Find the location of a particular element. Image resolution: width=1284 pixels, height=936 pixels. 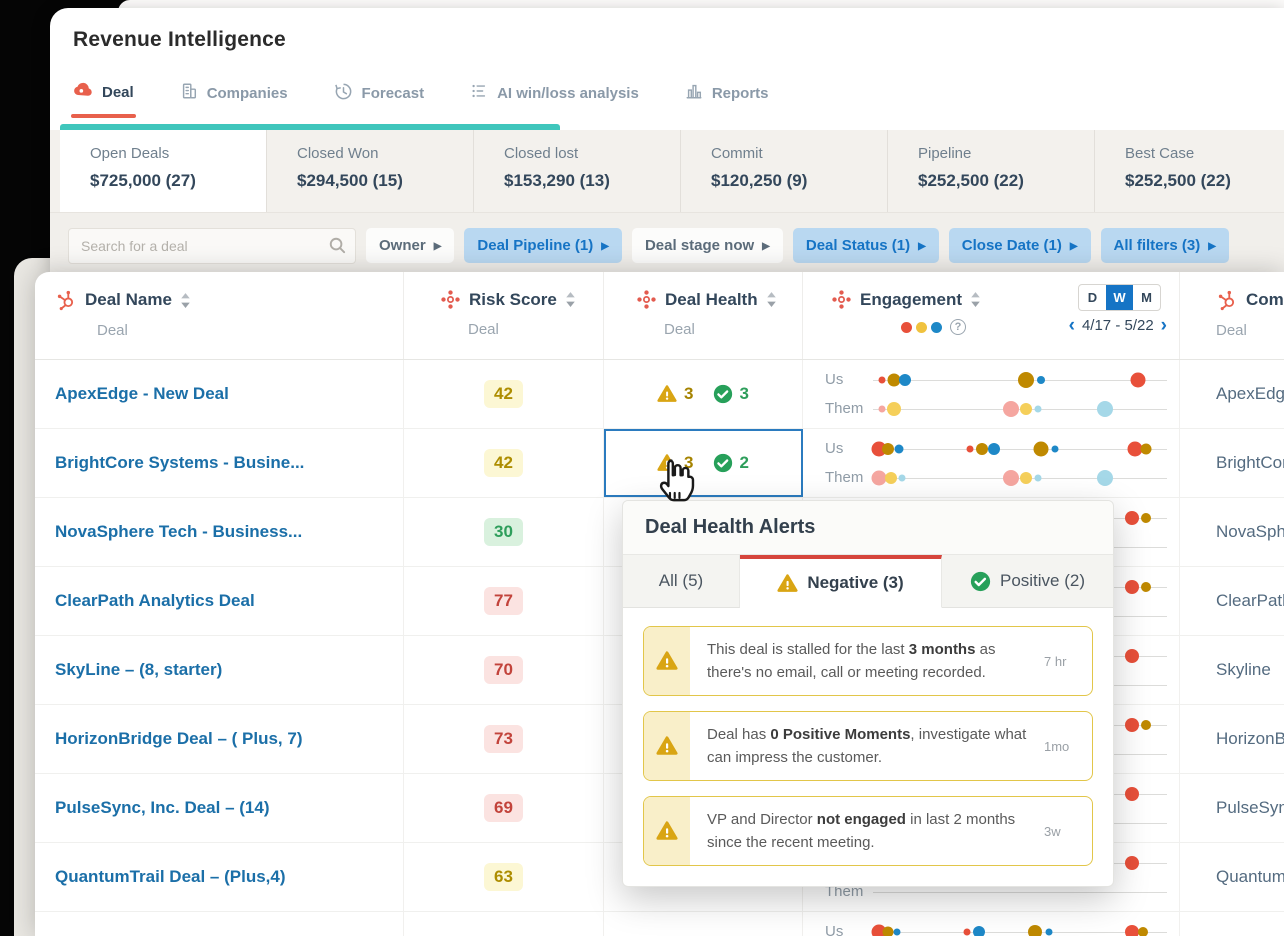

alert-time: 3w is located at coordinates (1052, 831).